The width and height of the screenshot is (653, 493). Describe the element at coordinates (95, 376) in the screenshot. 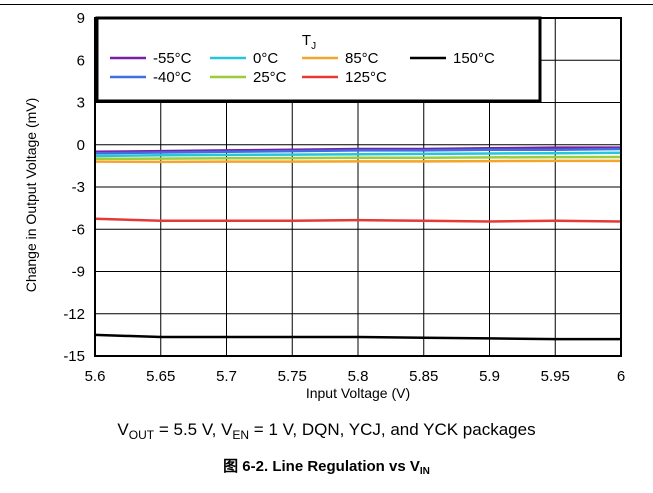

I see `x-tick-label: 5.6` at that location.